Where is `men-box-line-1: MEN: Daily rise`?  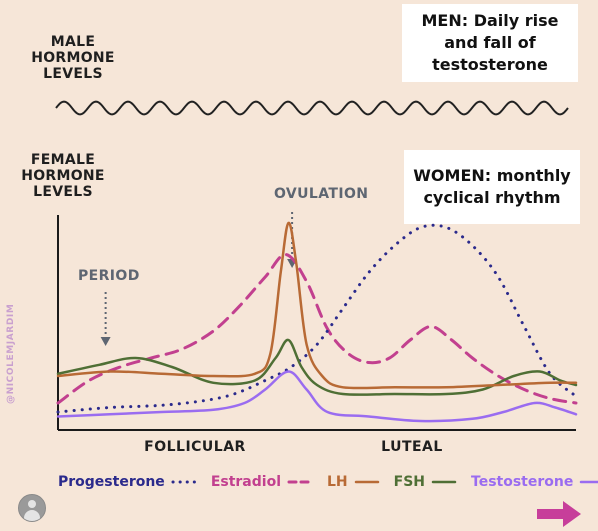 men-box-line-1: MEN: Daily rise is located at coordinates (490, 20).